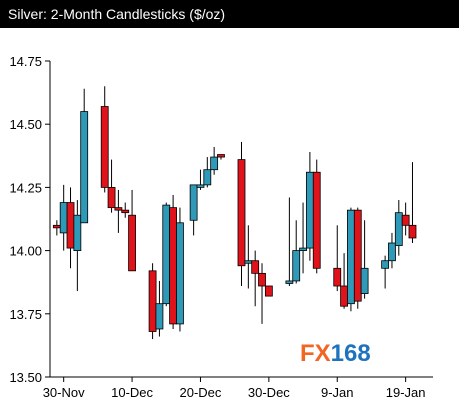  Describe the element at coordinates (25, 314) in the screenshot. I see `y-tick-label: 13.75` at that location.